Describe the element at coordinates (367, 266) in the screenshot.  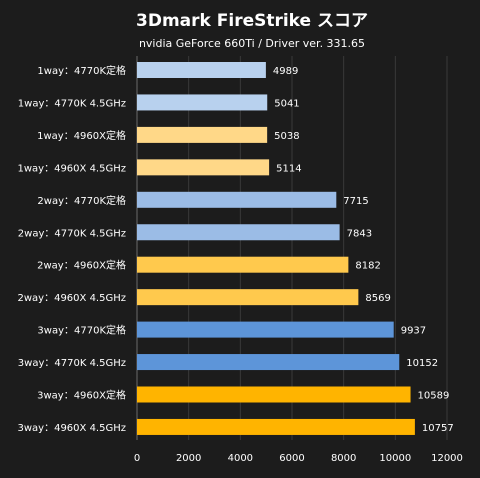
I see `value-label-7: 8182` at that location.